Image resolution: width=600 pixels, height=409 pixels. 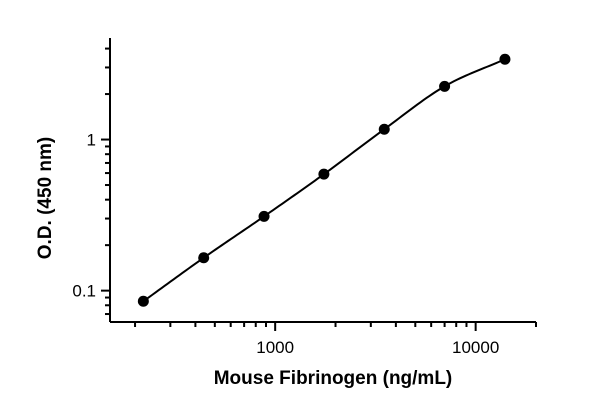 I want to click on y-tick-label: 1, so click(x=91, y=140).